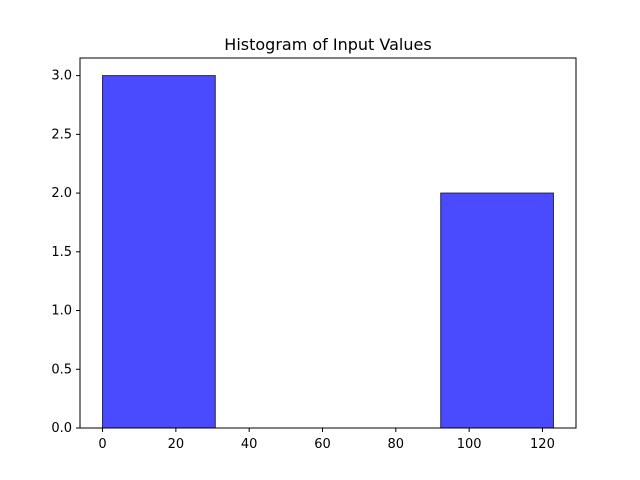 This screenshot has height=480, width=640. What do you see at coordinates (61, 252) in the screenshot?
I see `y-tick-label: 1.5` at bounding box center [61, 252].